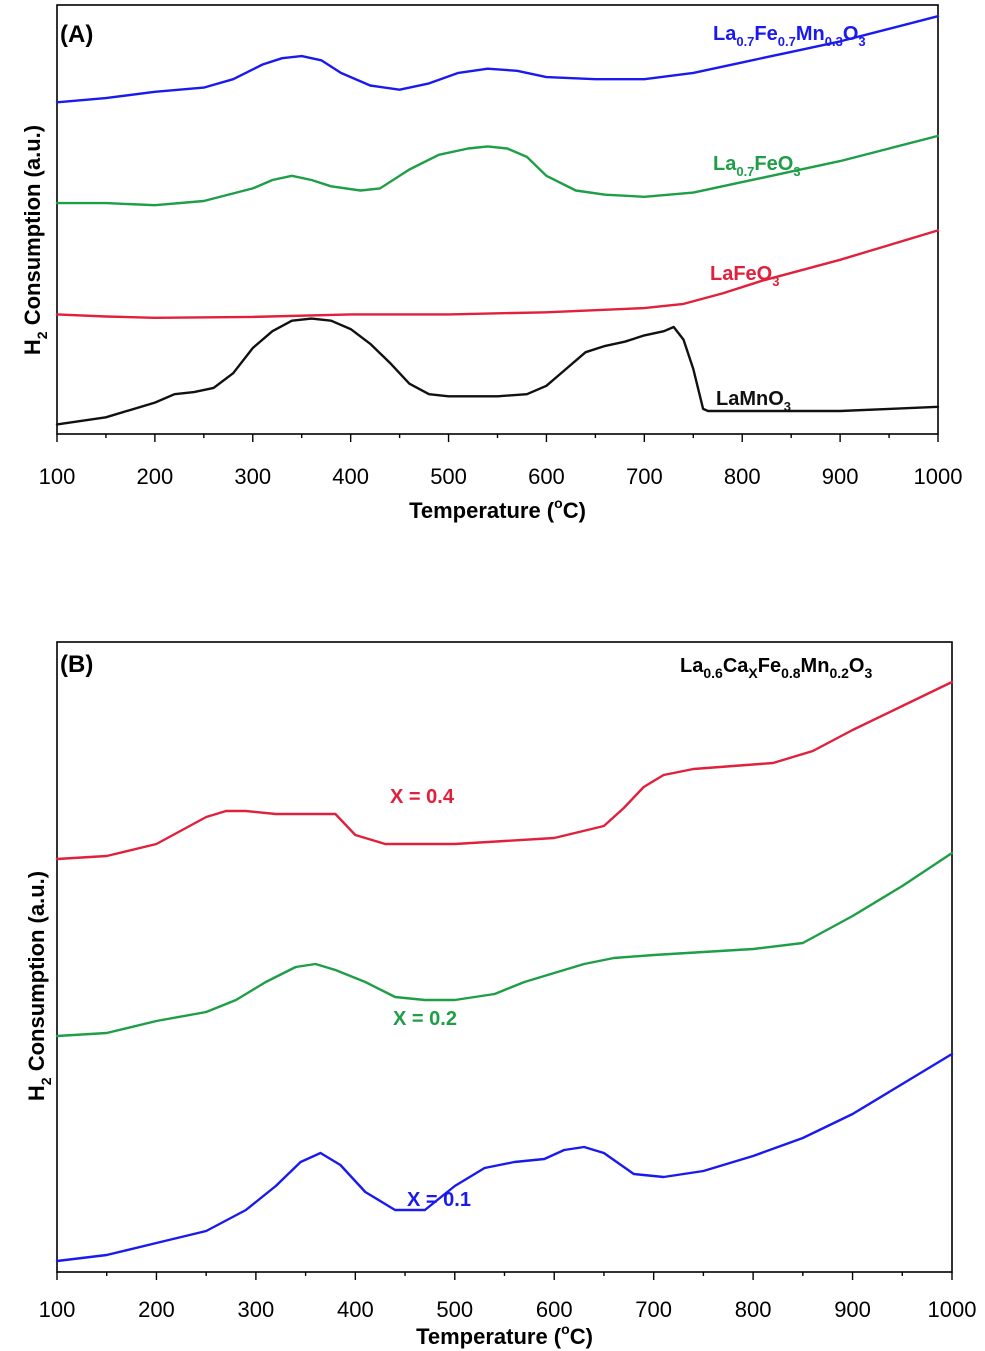 Image resolution: width=985 pixels, height=1351 pixels. Describe the element at coordinates (422, 797) in the screenshot. I see `series-label: X = 0.4` at that location.